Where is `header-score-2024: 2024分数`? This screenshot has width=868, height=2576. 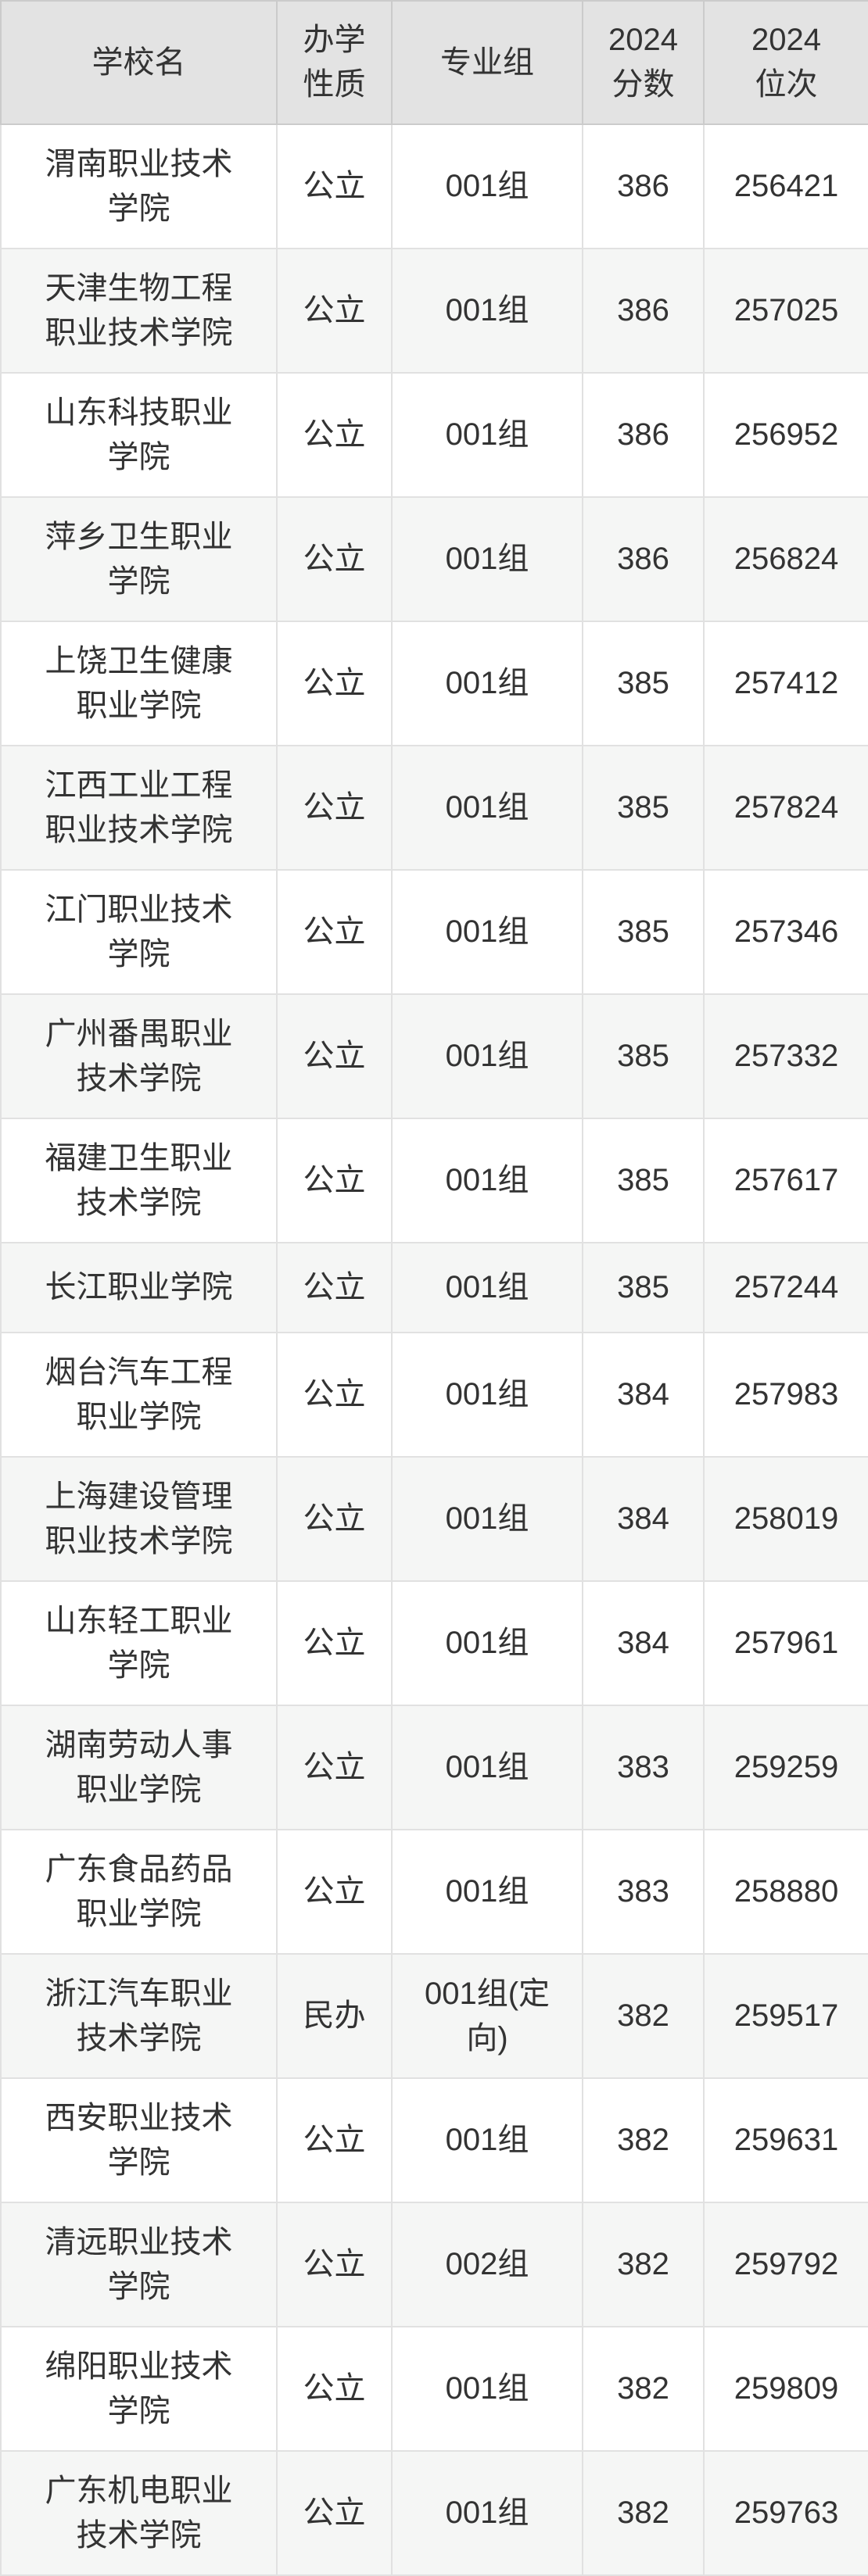 header-score-2024: 2024分数 is located at coordinates (644, 62).